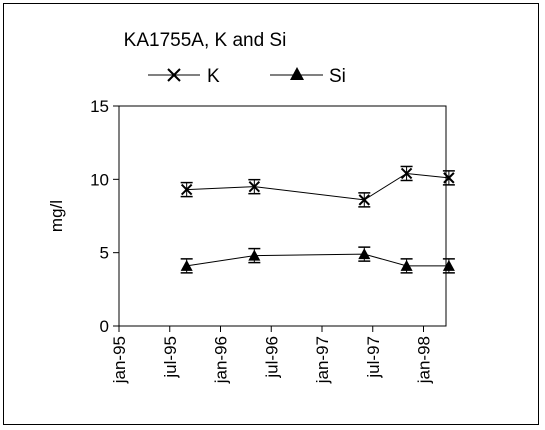  What do you see at coordinates (221, 360) in the screenshot?
I see `x-tick-label: jan-96` at bounding box center [221, 360].